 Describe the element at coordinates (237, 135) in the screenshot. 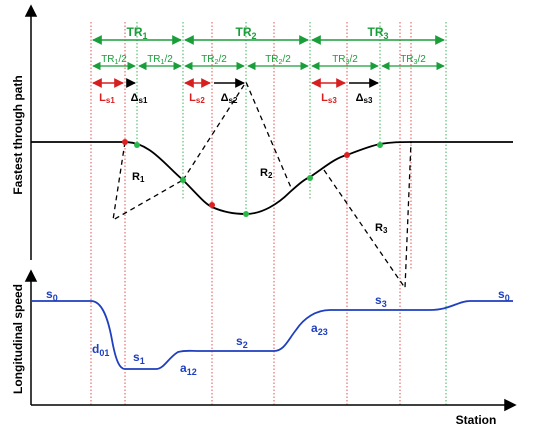

I see `r2-construction` at that location.